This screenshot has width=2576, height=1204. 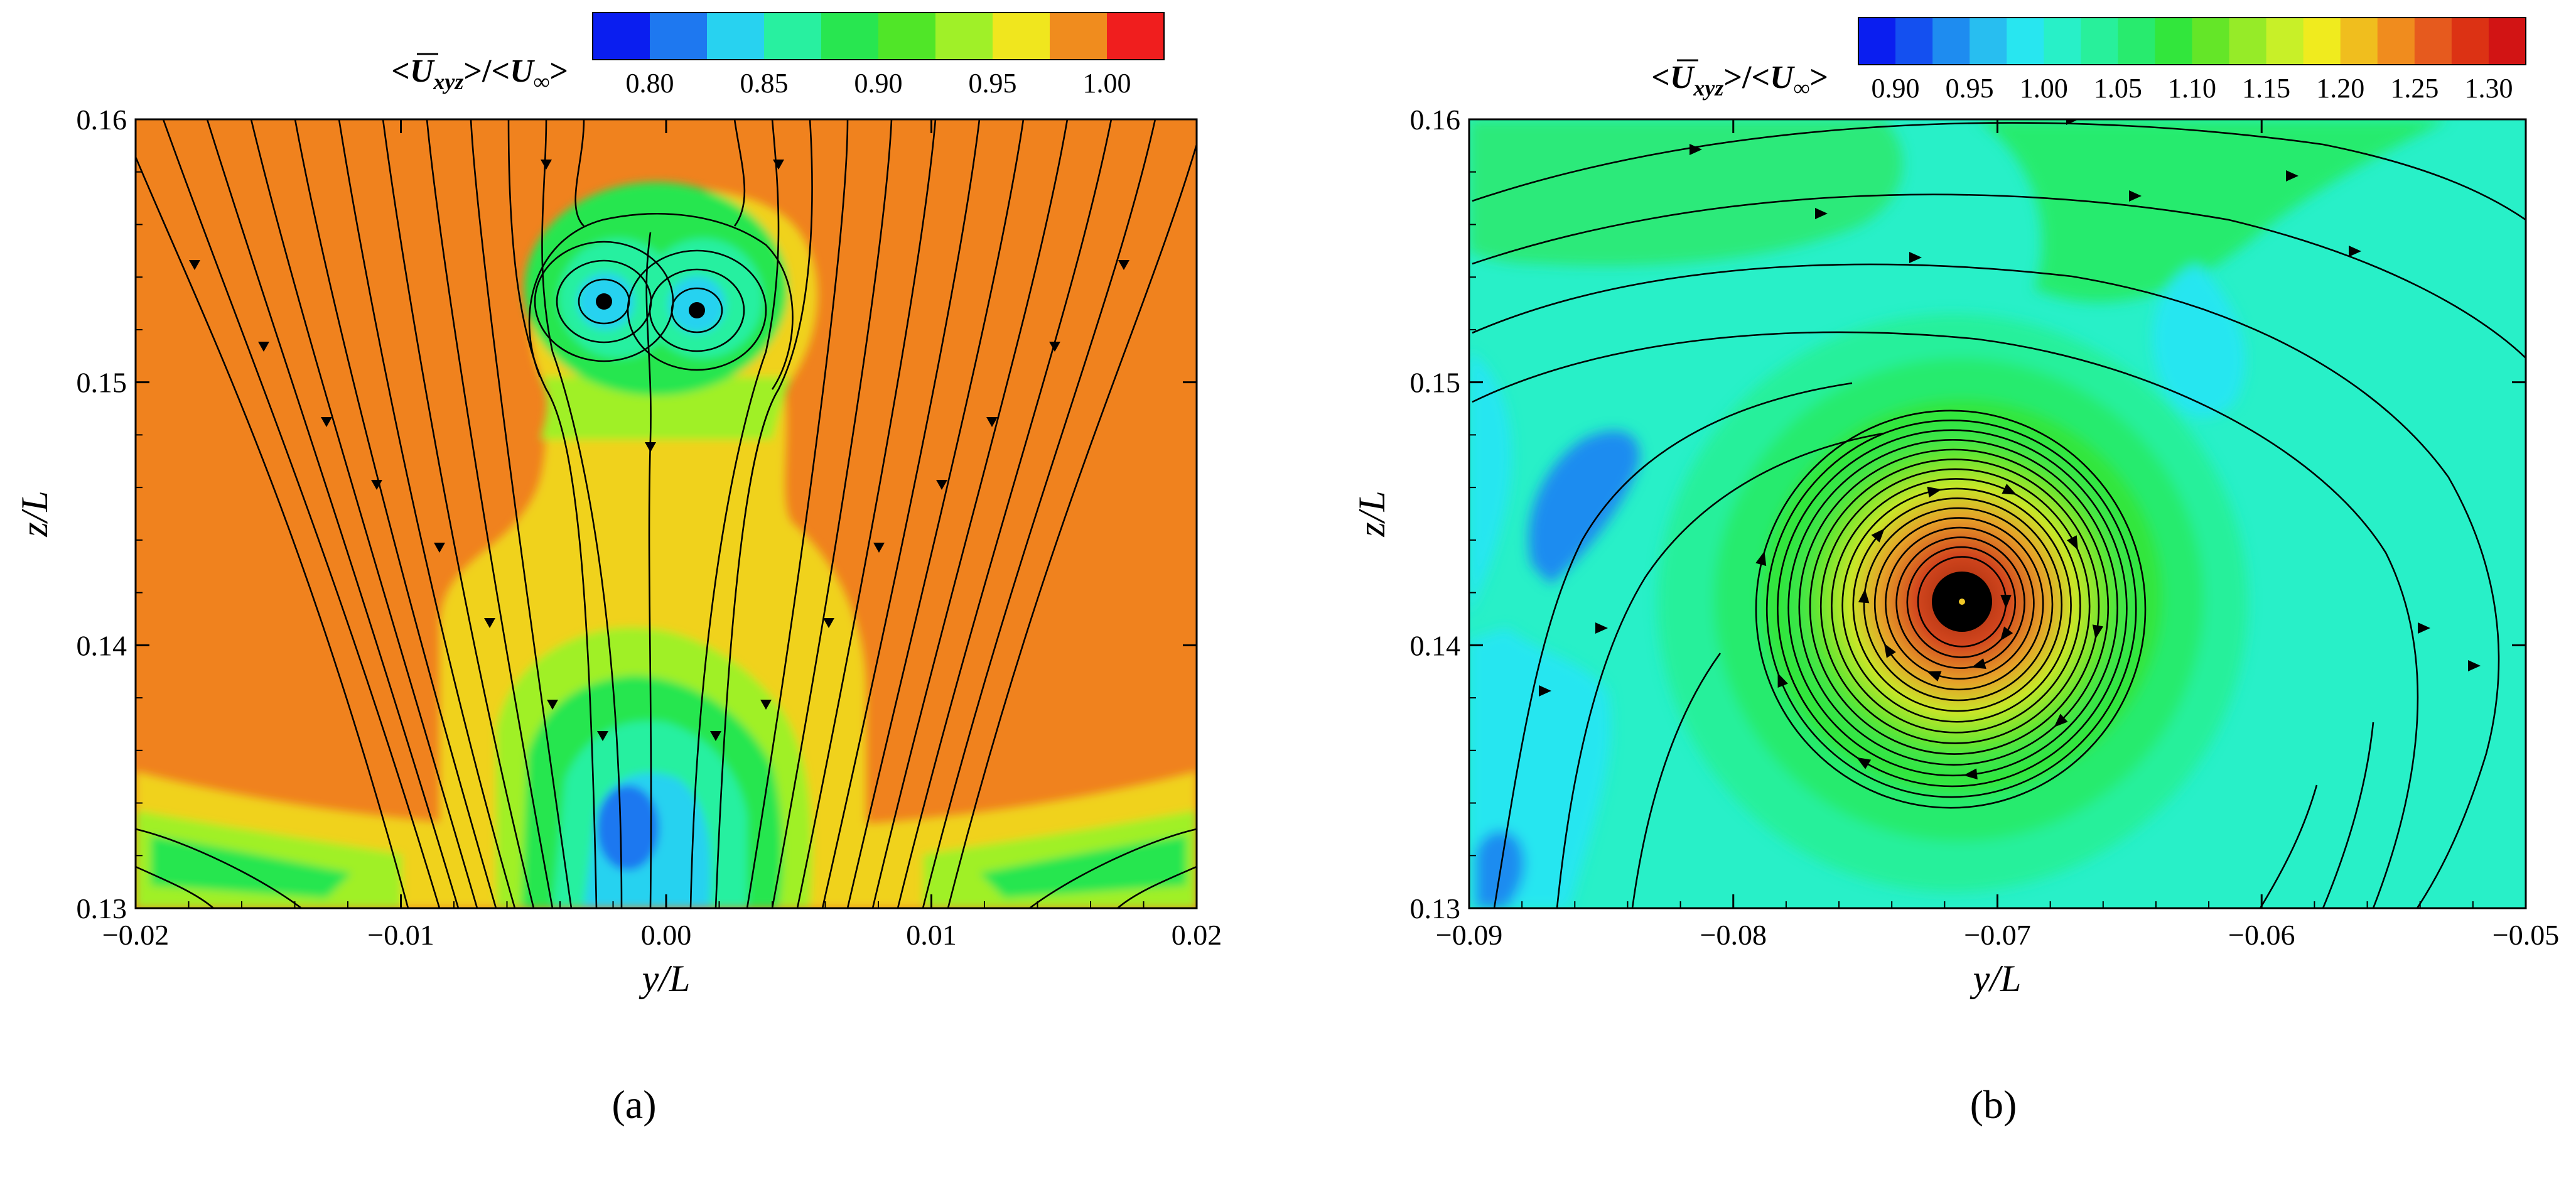 I want to click on panel-b-colorbar-label: 1.15, so click(x=2266, y=88).